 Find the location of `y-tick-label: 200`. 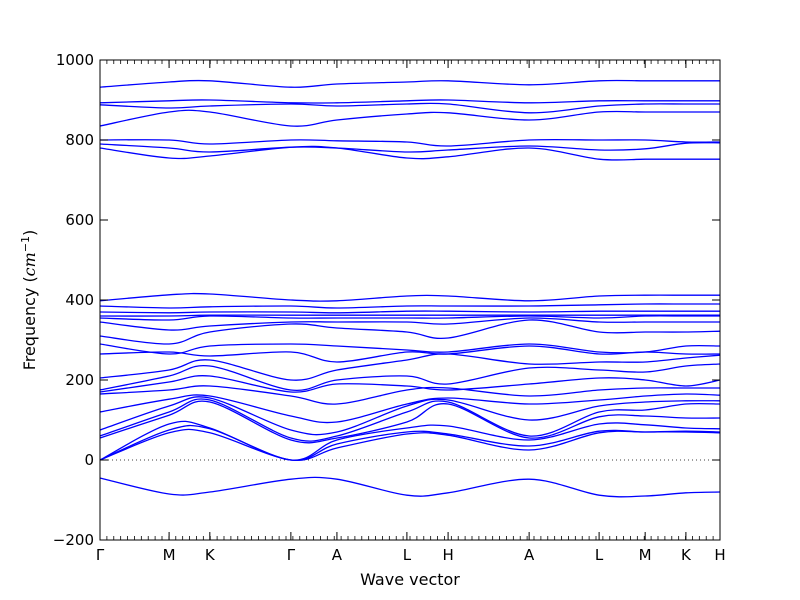

y-tick-label: 200 is located at coordinates (79, 380).